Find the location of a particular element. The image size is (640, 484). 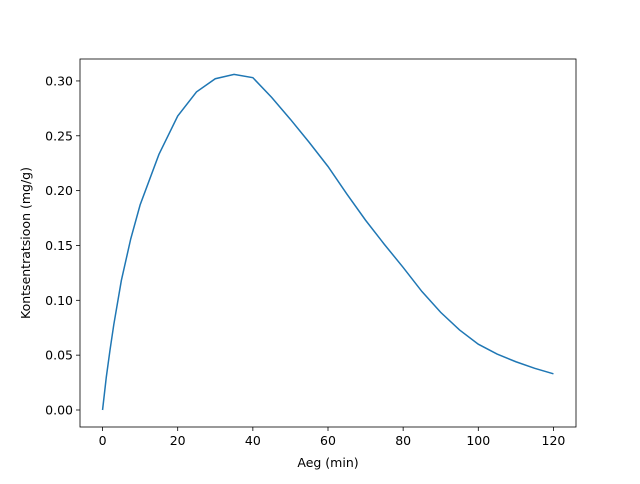

y-tick-label: 0.00 is located at coordinates (59, 409).